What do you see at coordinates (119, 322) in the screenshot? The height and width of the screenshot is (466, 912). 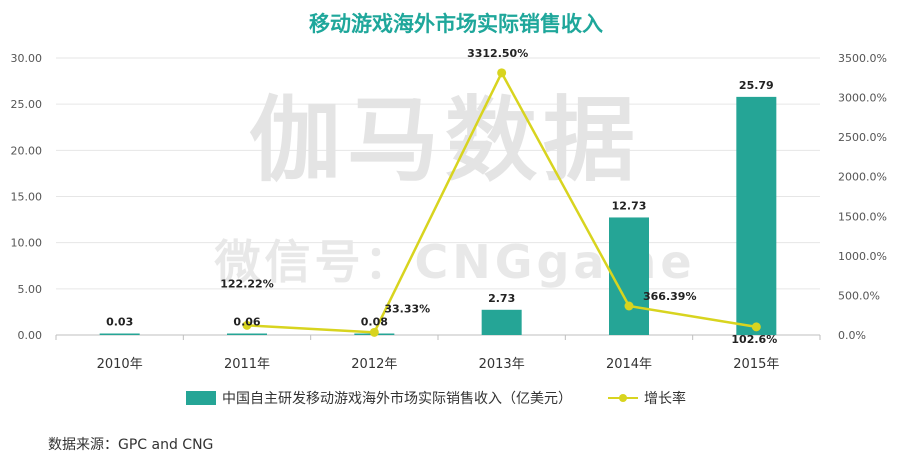 I see `revenue-bar-label: 0.03` at bounding box center [119, 322].